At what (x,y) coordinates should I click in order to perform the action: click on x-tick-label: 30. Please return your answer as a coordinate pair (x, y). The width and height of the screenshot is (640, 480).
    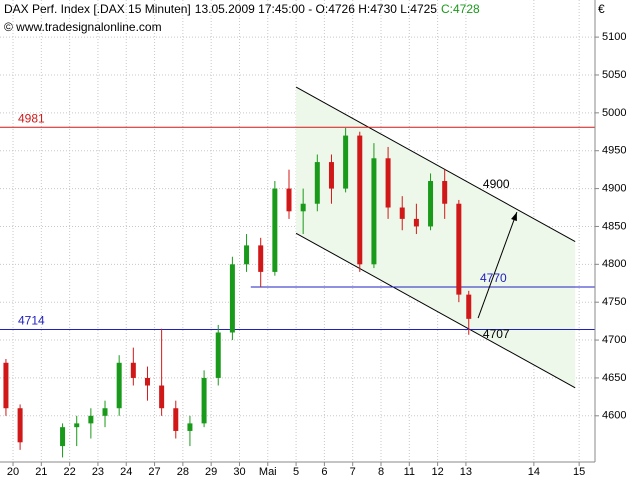
    Looking at the image, I should click on (239, 472).